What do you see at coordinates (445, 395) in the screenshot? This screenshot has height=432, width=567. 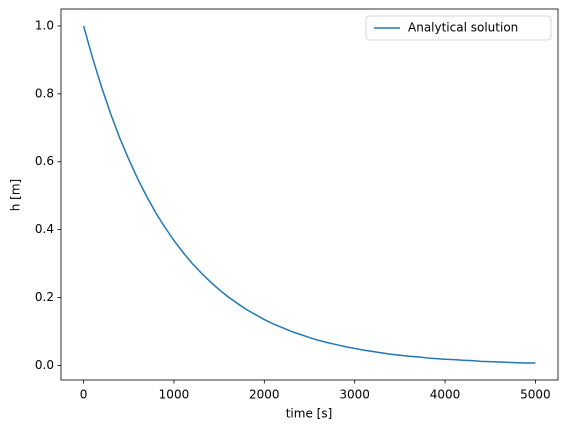 I see `x-tick-label: 4000` at bounding box center [445, 395].